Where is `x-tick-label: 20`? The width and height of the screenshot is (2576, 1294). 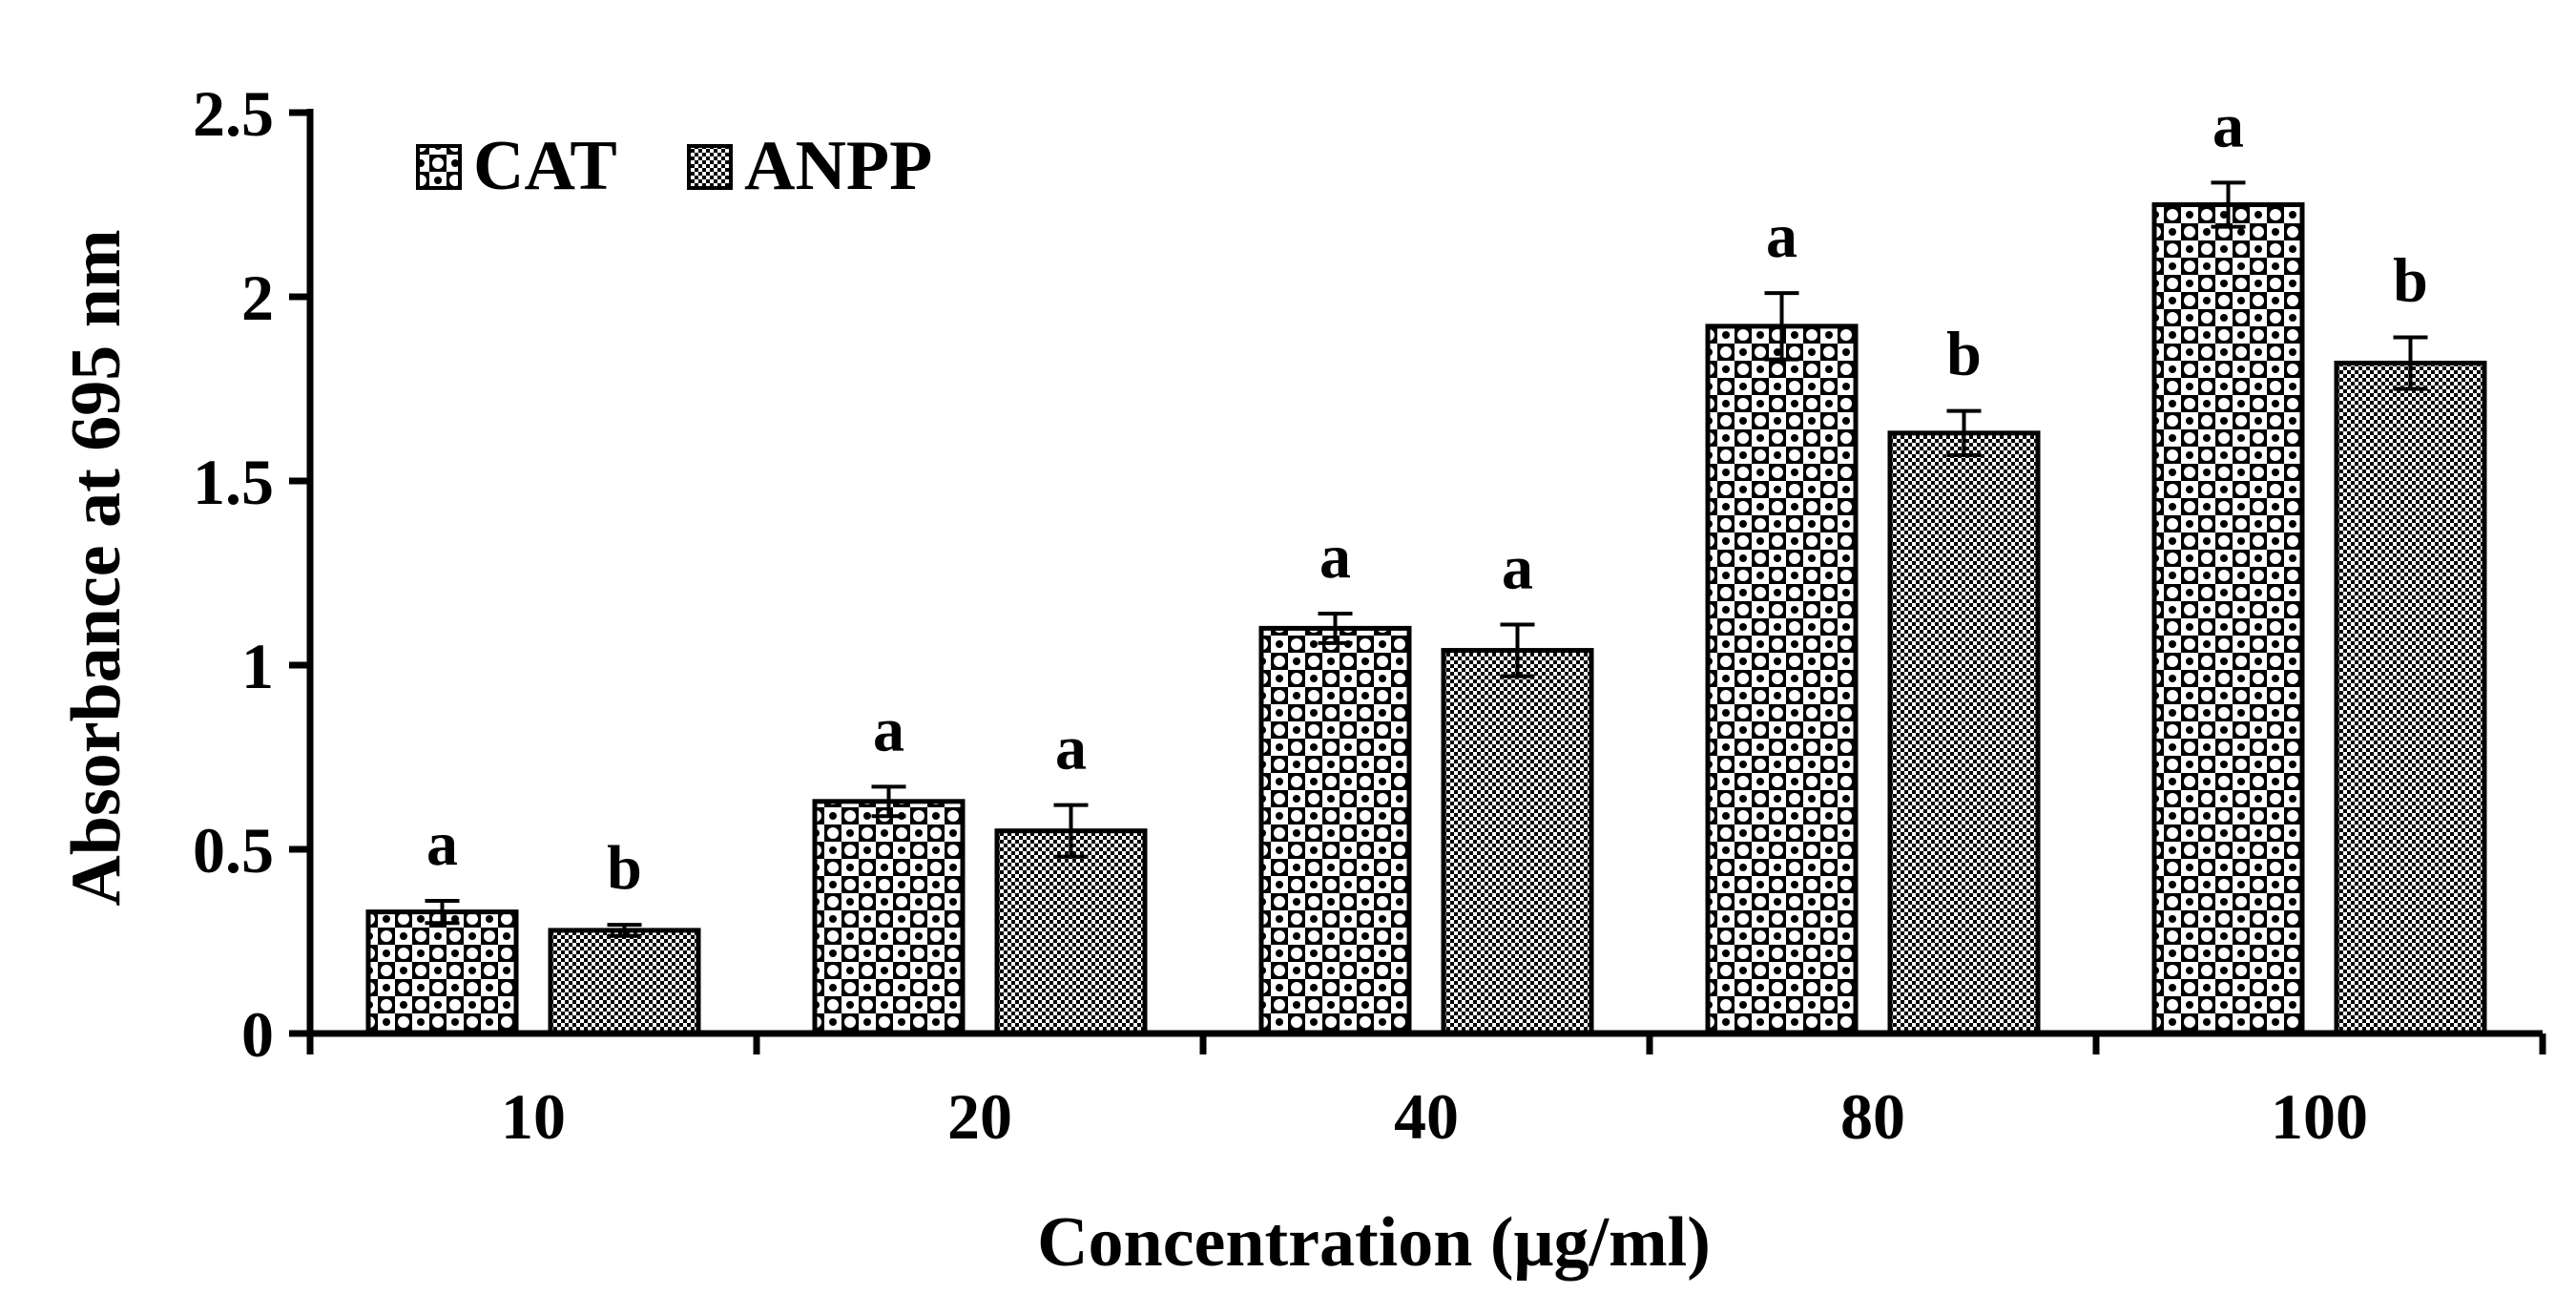 x-tick-label: 20 is located at coordinates (979, 1116).